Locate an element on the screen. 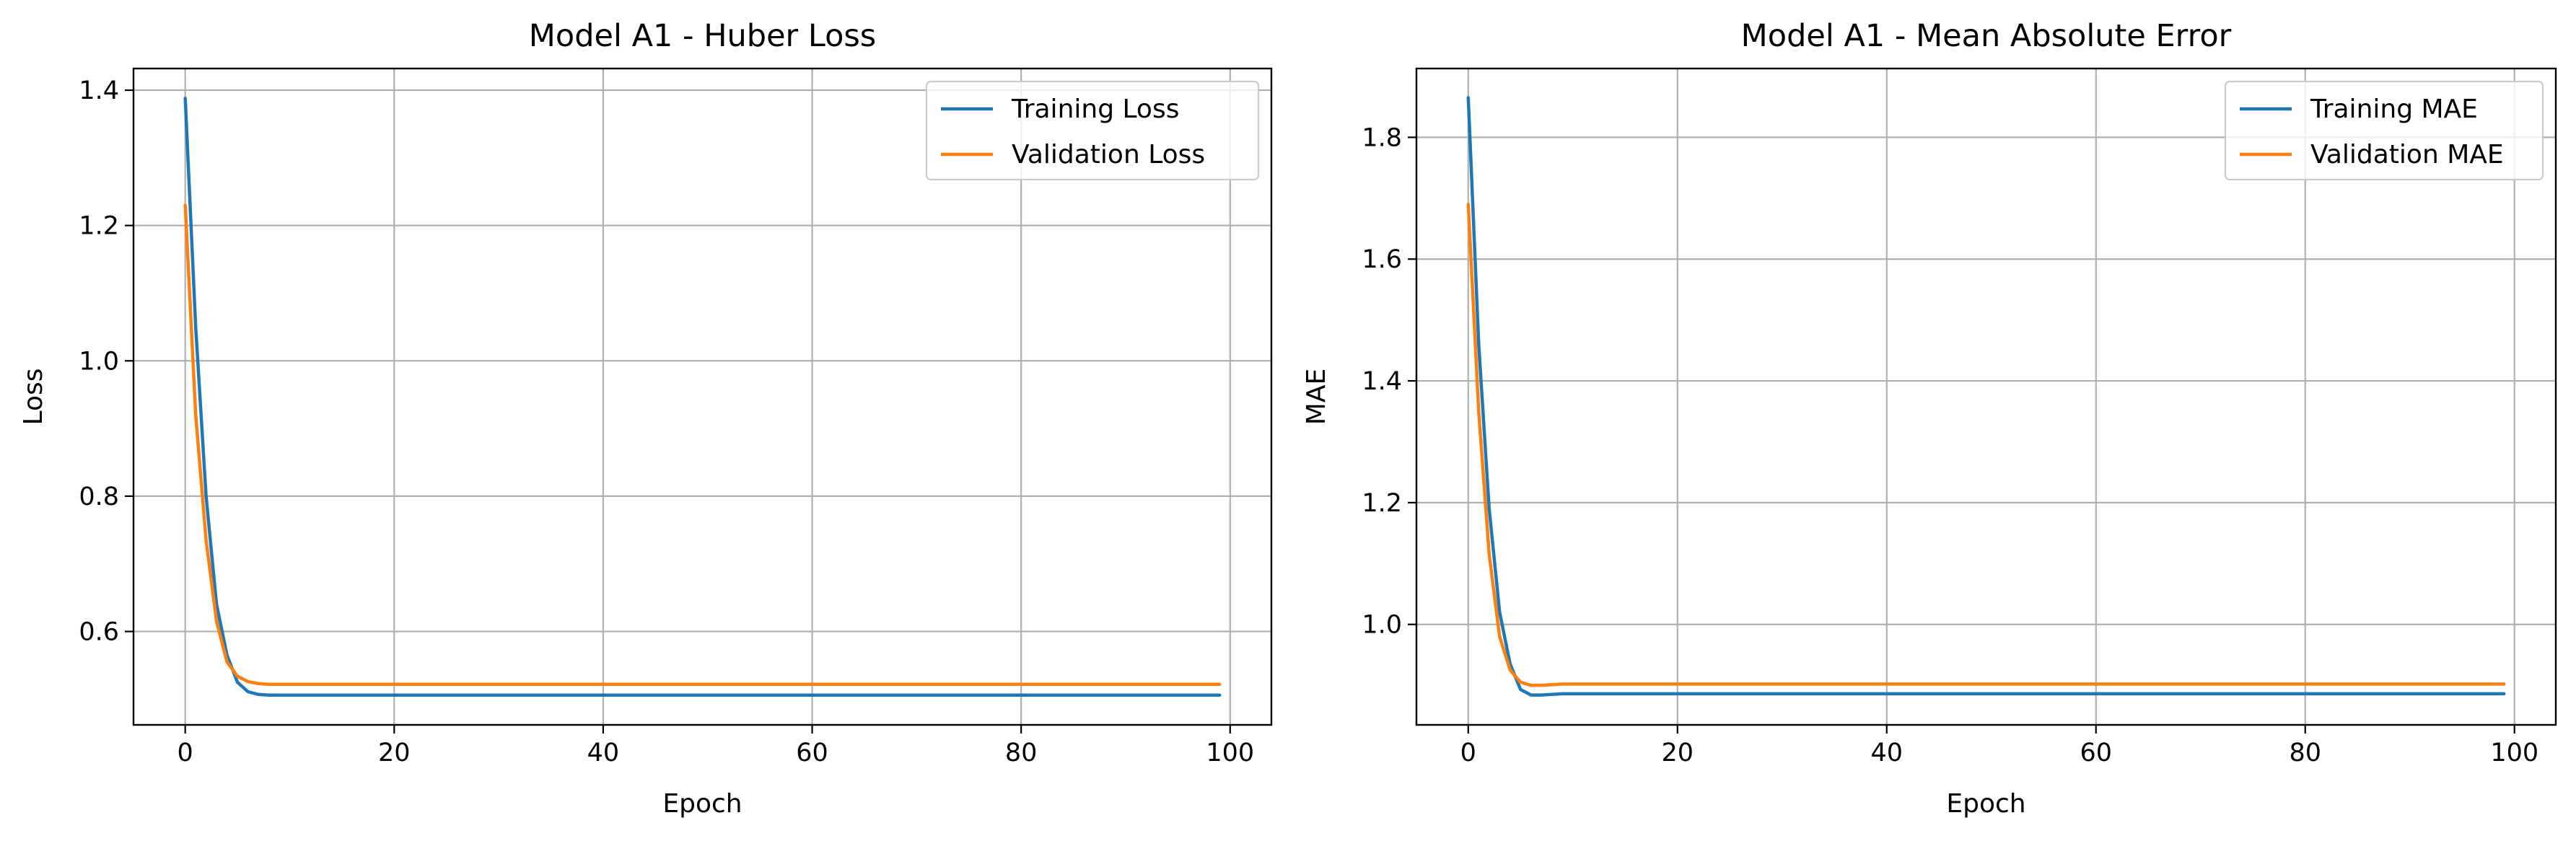 This screenshot has width=2576, height=841. legend-label: Training MAE is located at coordinates (2394, 109).